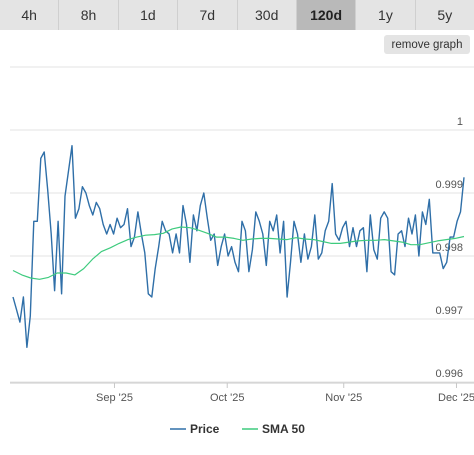 This screenshot has width=474, height=455. What do you see at coordinates (114, 398) in the screenshot?
I see `x-tick-label: Sep '25` at bounding box center [114, 398].